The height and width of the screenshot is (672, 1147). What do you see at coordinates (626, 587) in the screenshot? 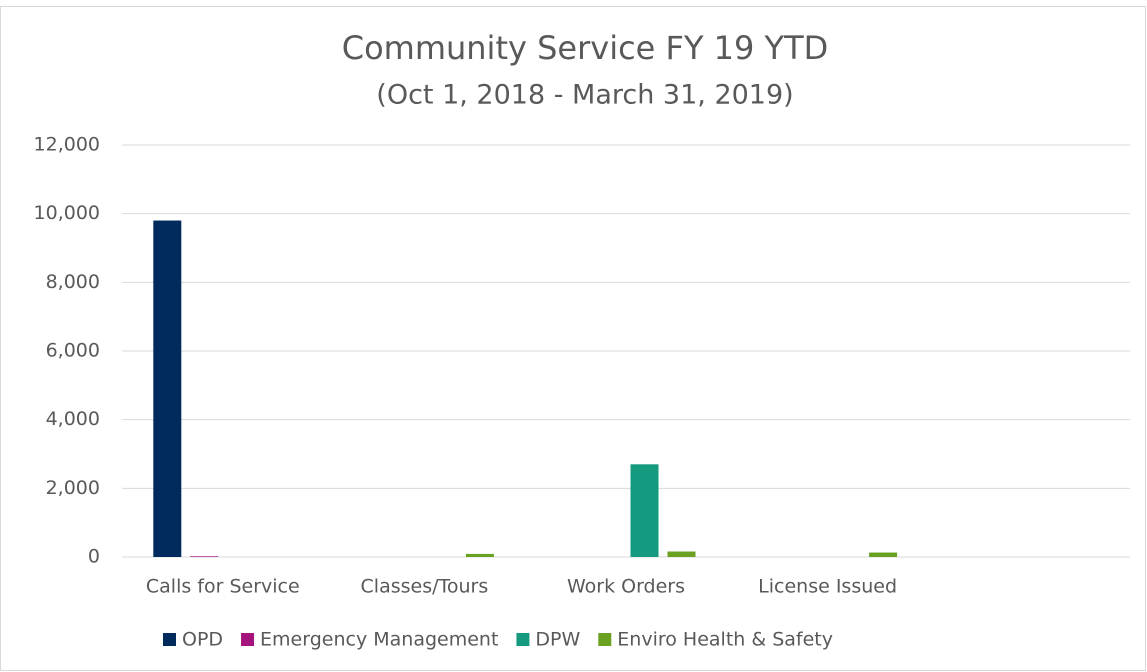
I see `x-tick-label: Work Orders` at bounding box center [626, 587].